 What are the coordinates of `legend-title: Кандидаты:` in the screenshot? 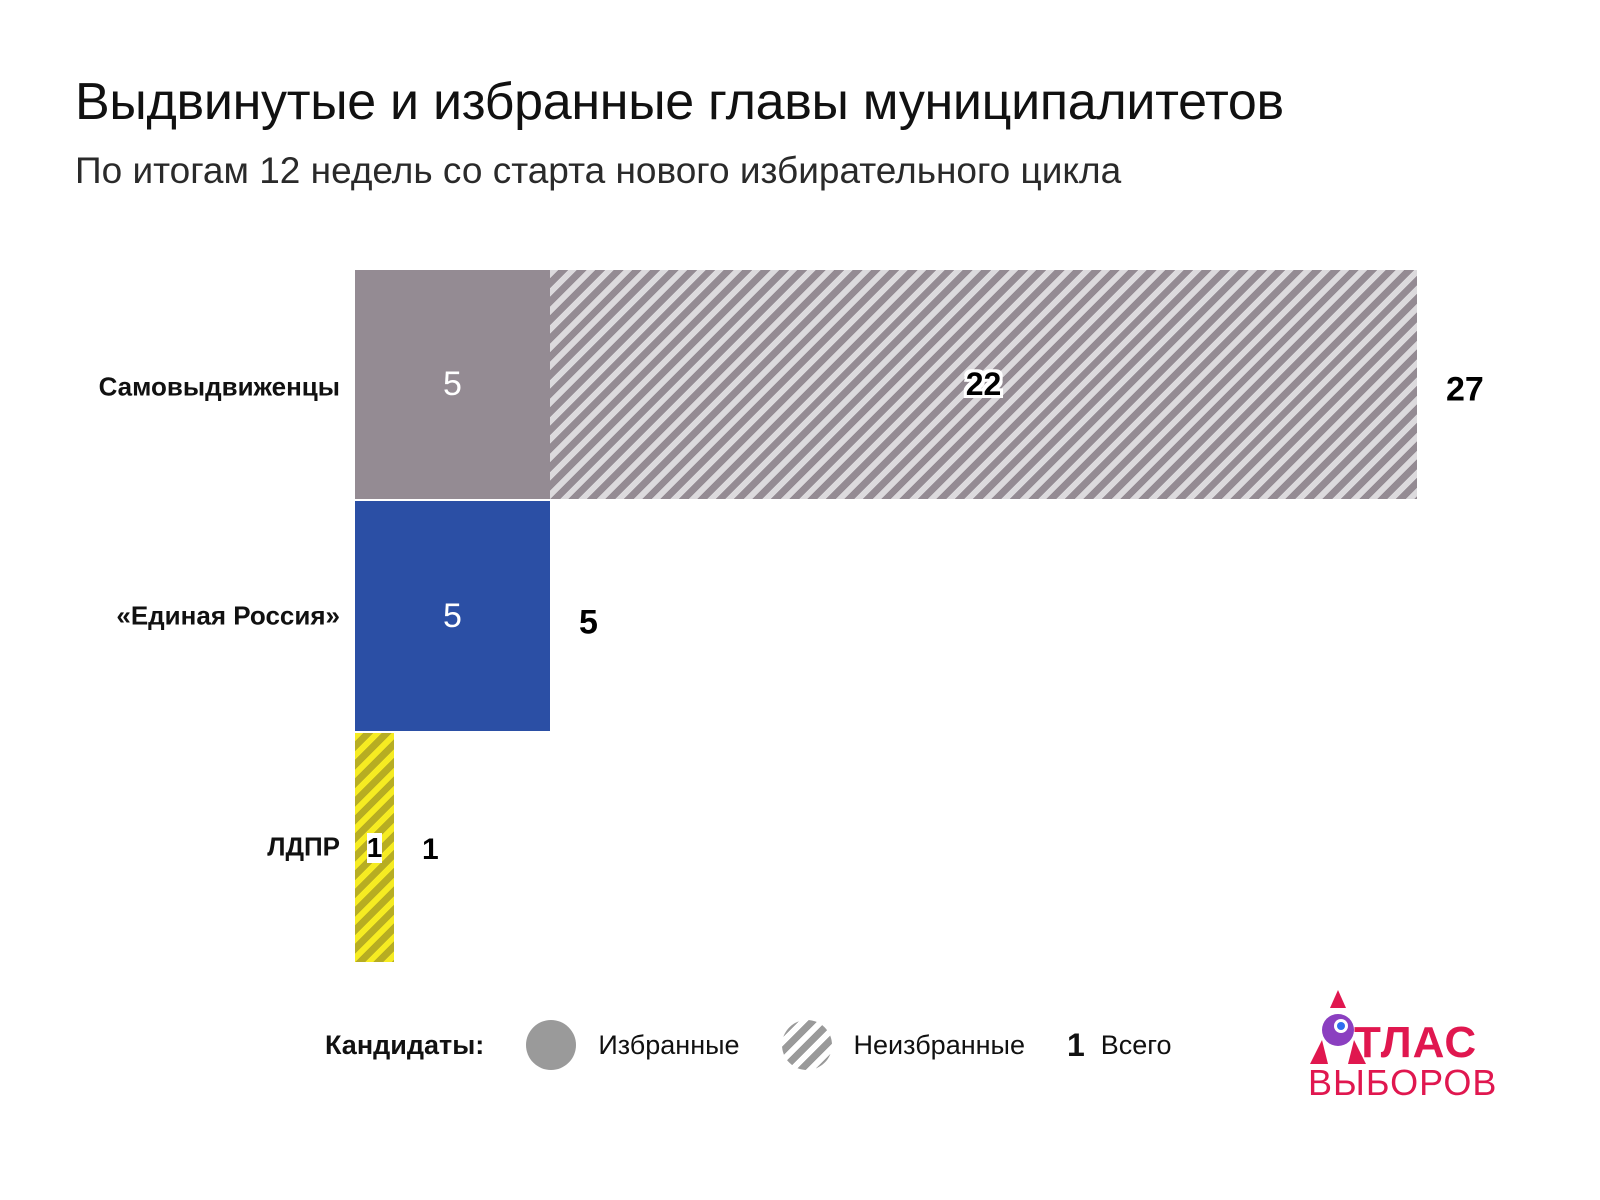 It's located at (405, 1044).